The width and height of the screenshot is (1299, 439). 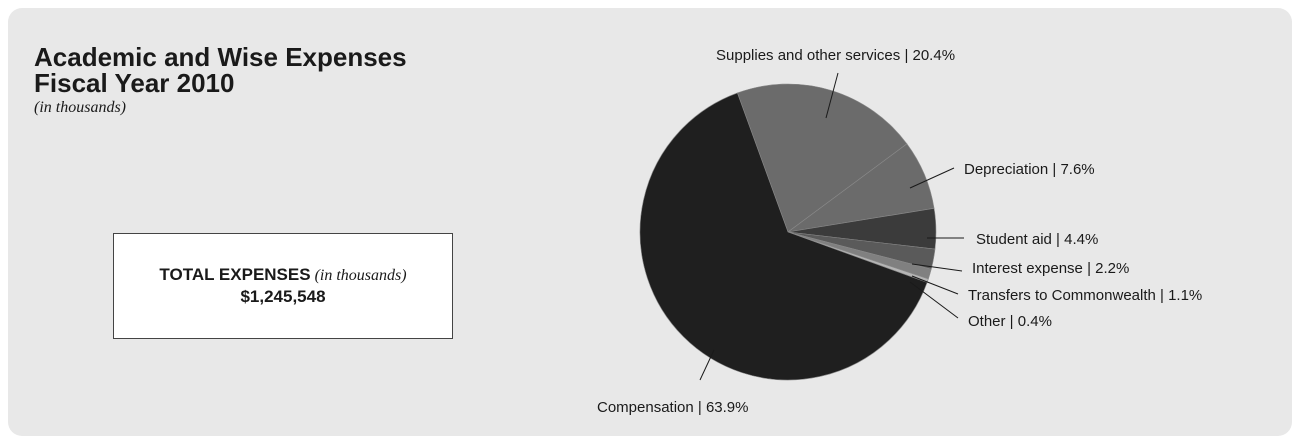 I want to click on chart-subtitle: (in thousands), so click(x=80, y=107).